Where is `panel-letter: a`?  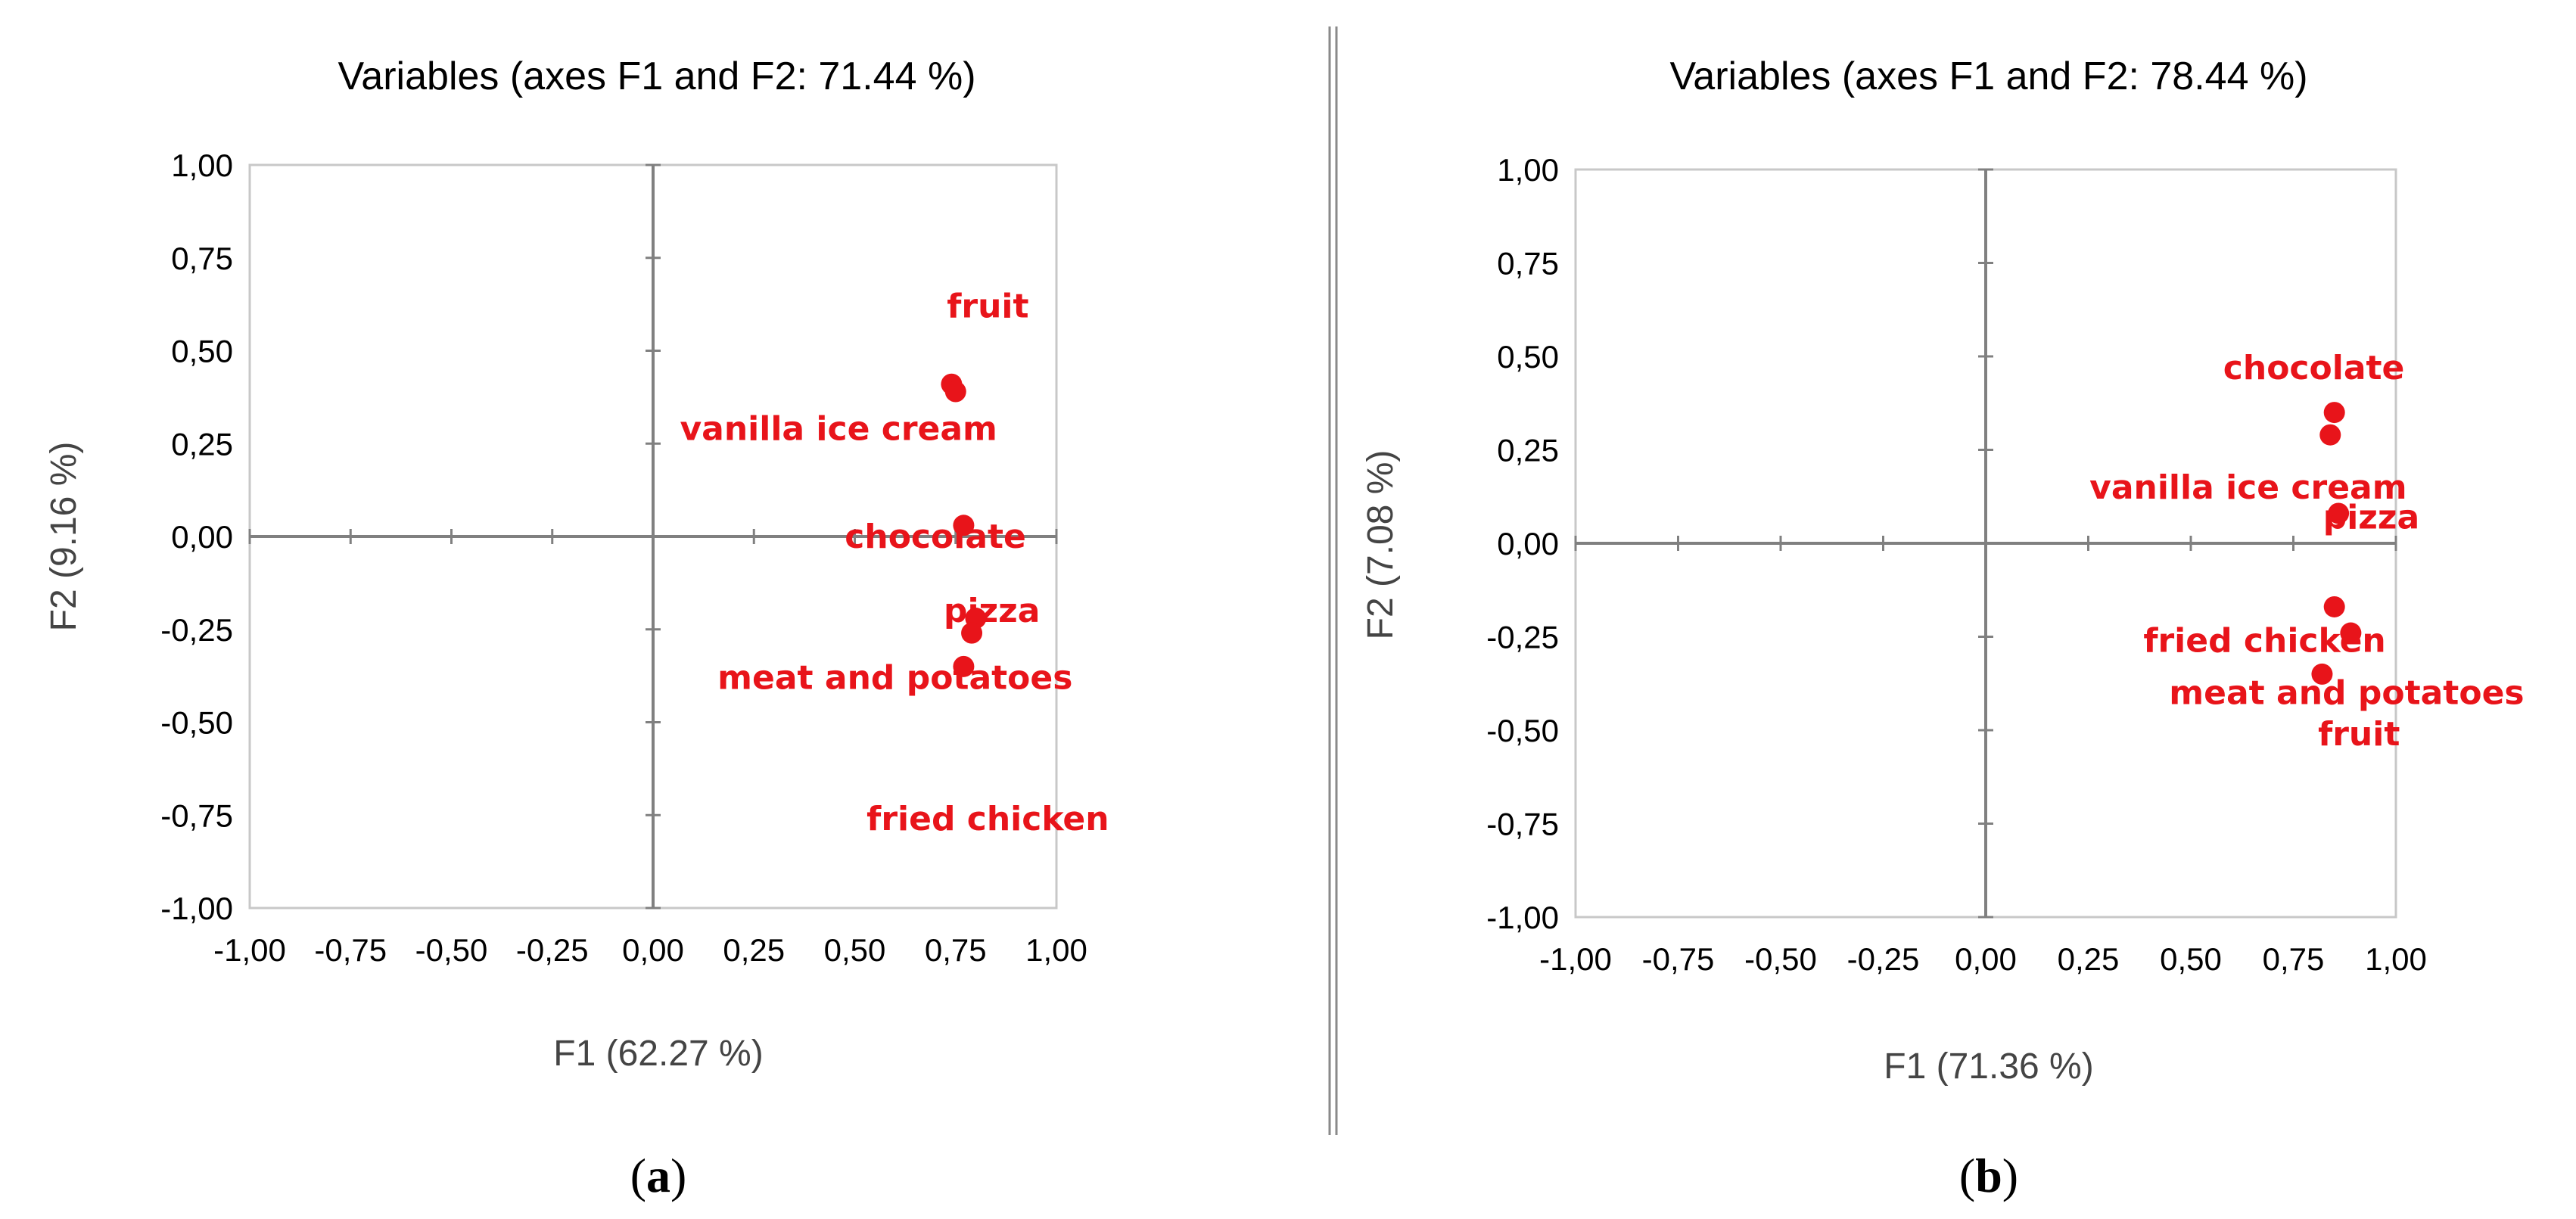
panel-letter: a is located at coordinates (658, 1175).